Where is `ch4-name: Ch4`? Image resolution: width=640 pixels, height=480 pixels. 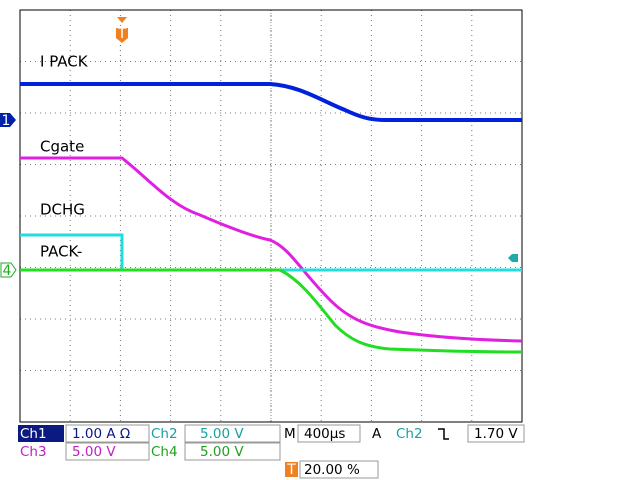 ch4-name: Ch4 is located at coordinates (164, 452).